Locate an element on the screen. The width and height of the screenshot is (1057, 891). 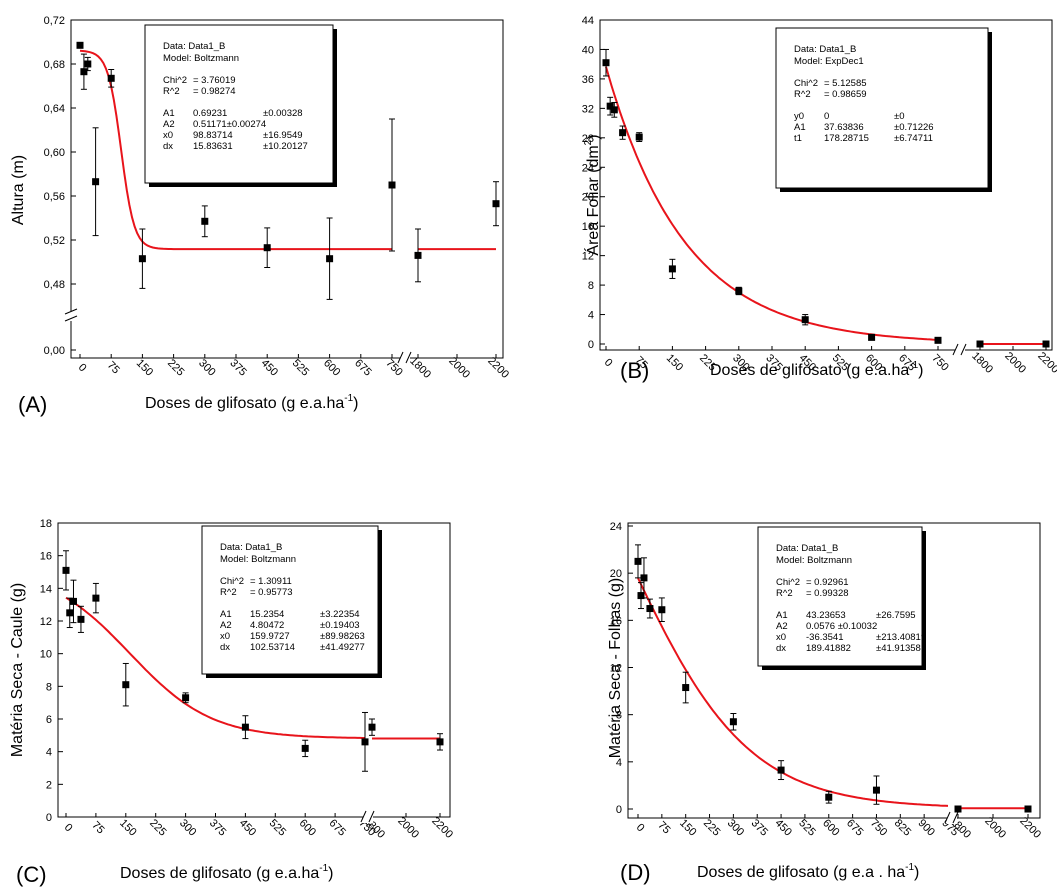
info-param-value: 15.2354 is located at coordinates (267, 614).